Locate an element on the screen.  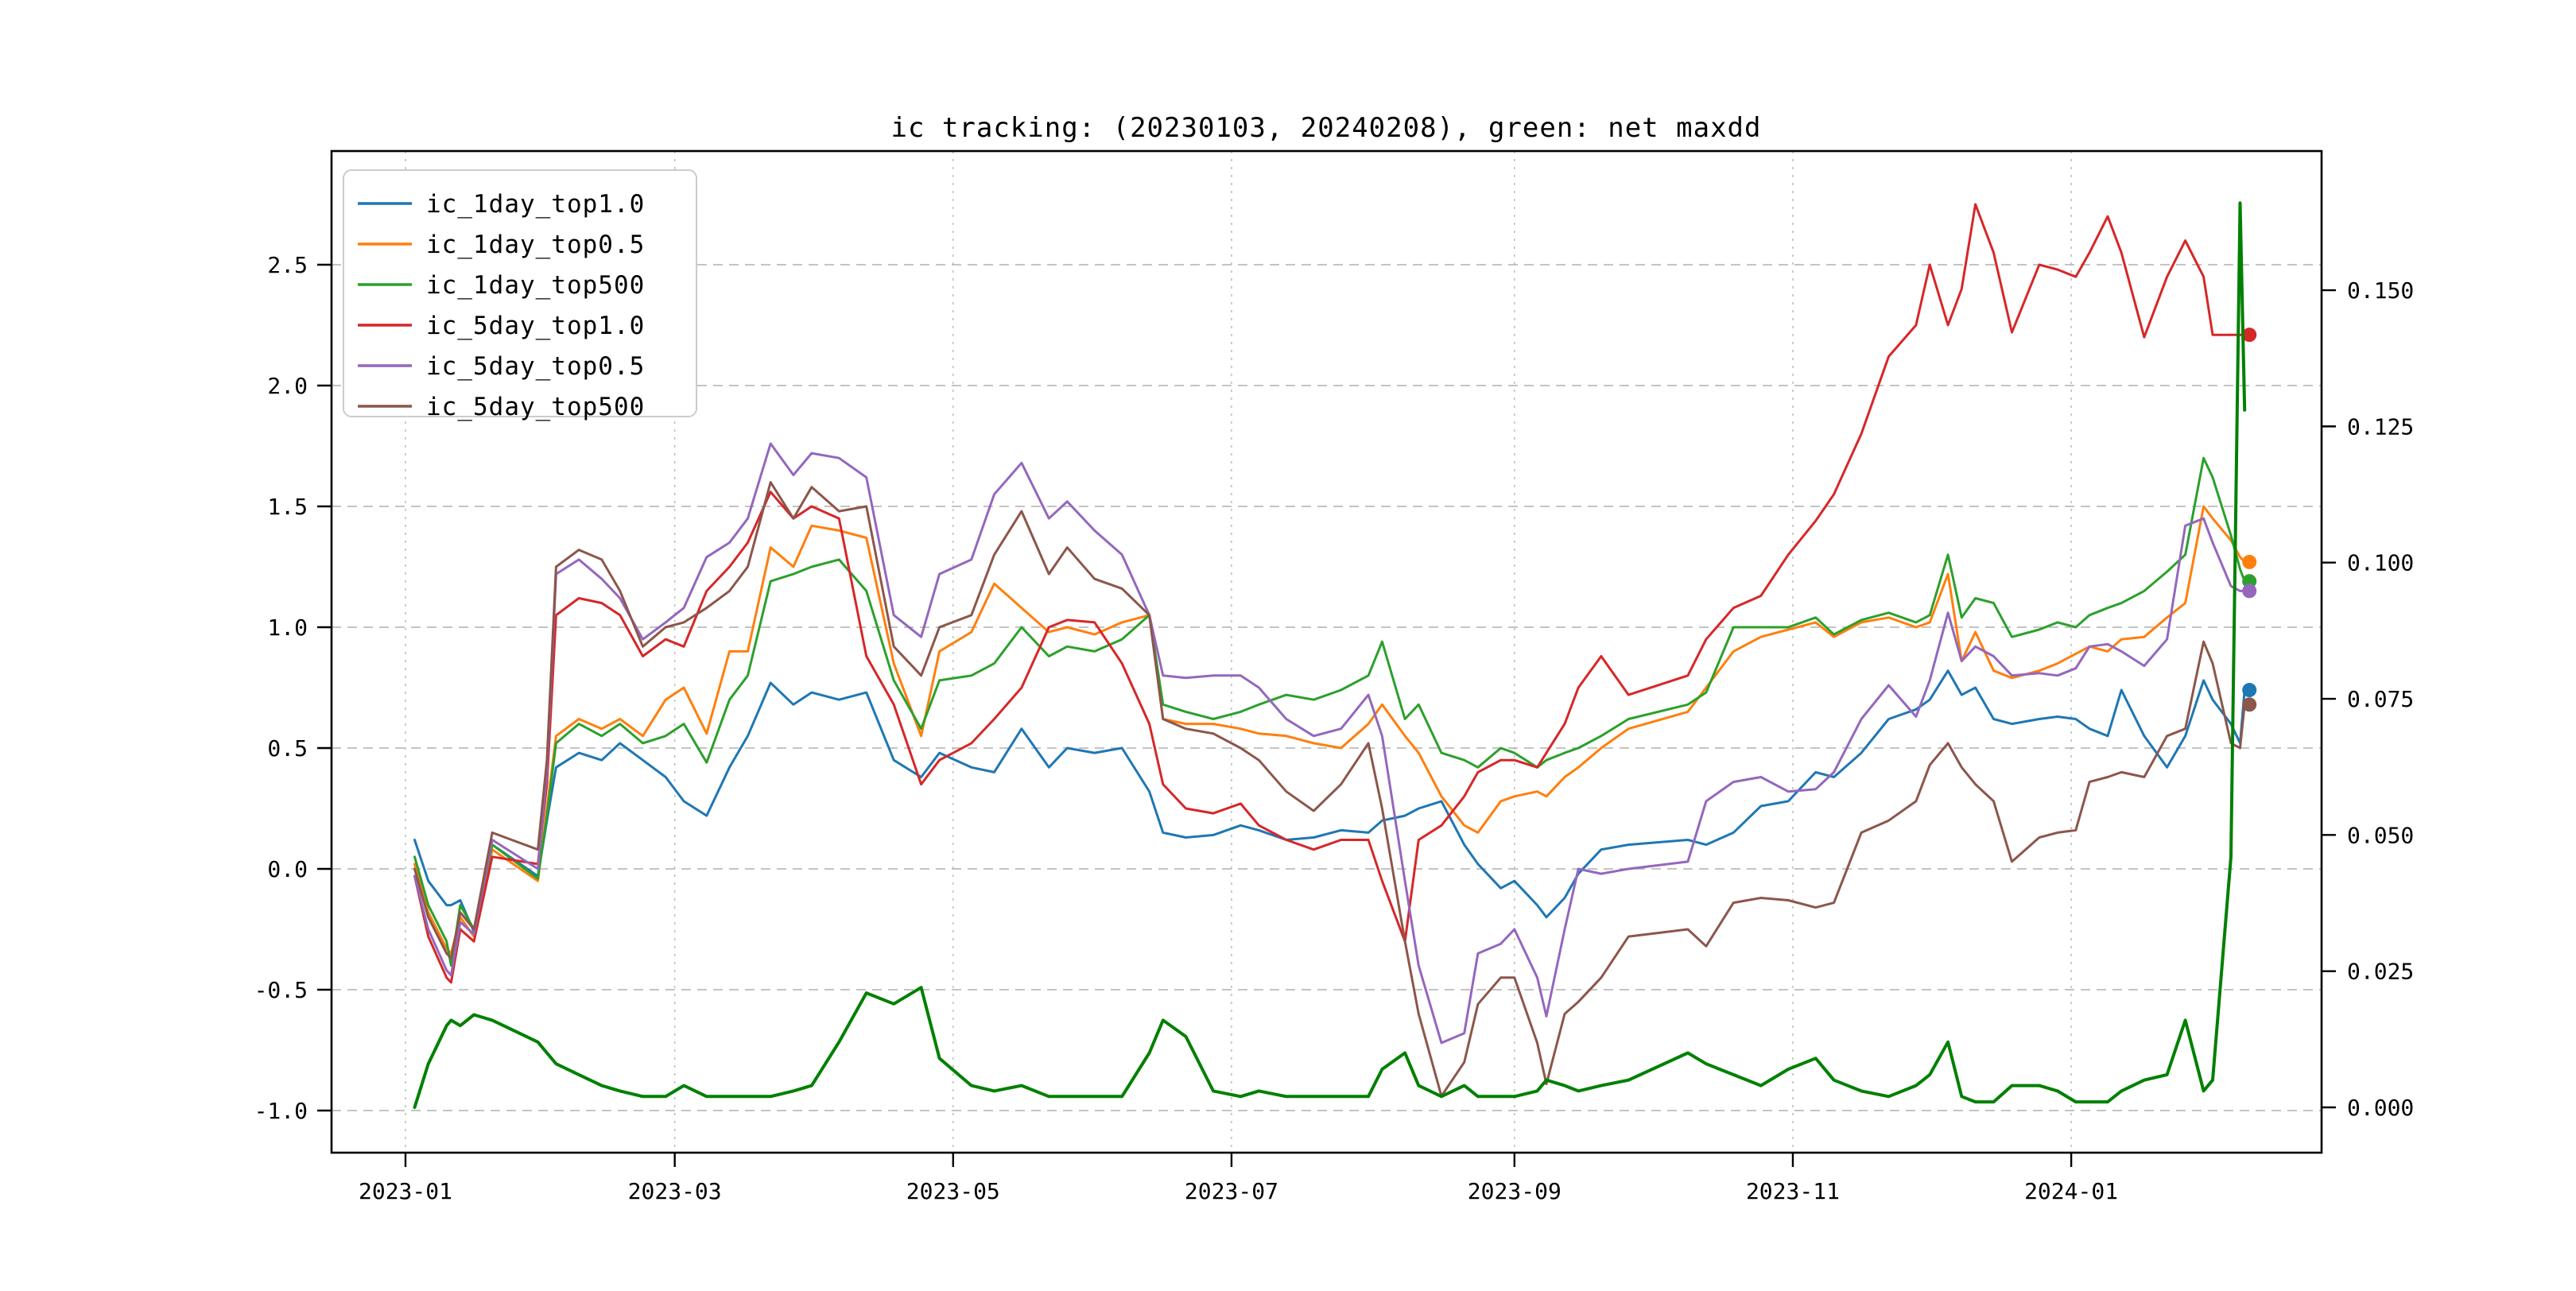
x-tick-label: 2023-09 is located at coordinates (1515, 1191).